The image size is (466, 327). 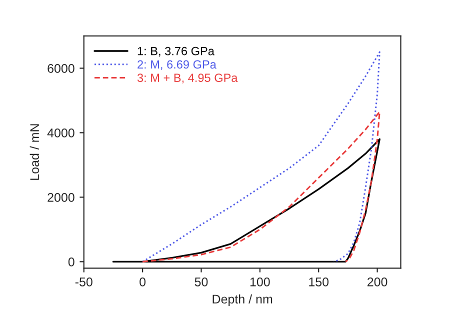 I want to click on x-tick-label: 150, so click(x=319, y=282).